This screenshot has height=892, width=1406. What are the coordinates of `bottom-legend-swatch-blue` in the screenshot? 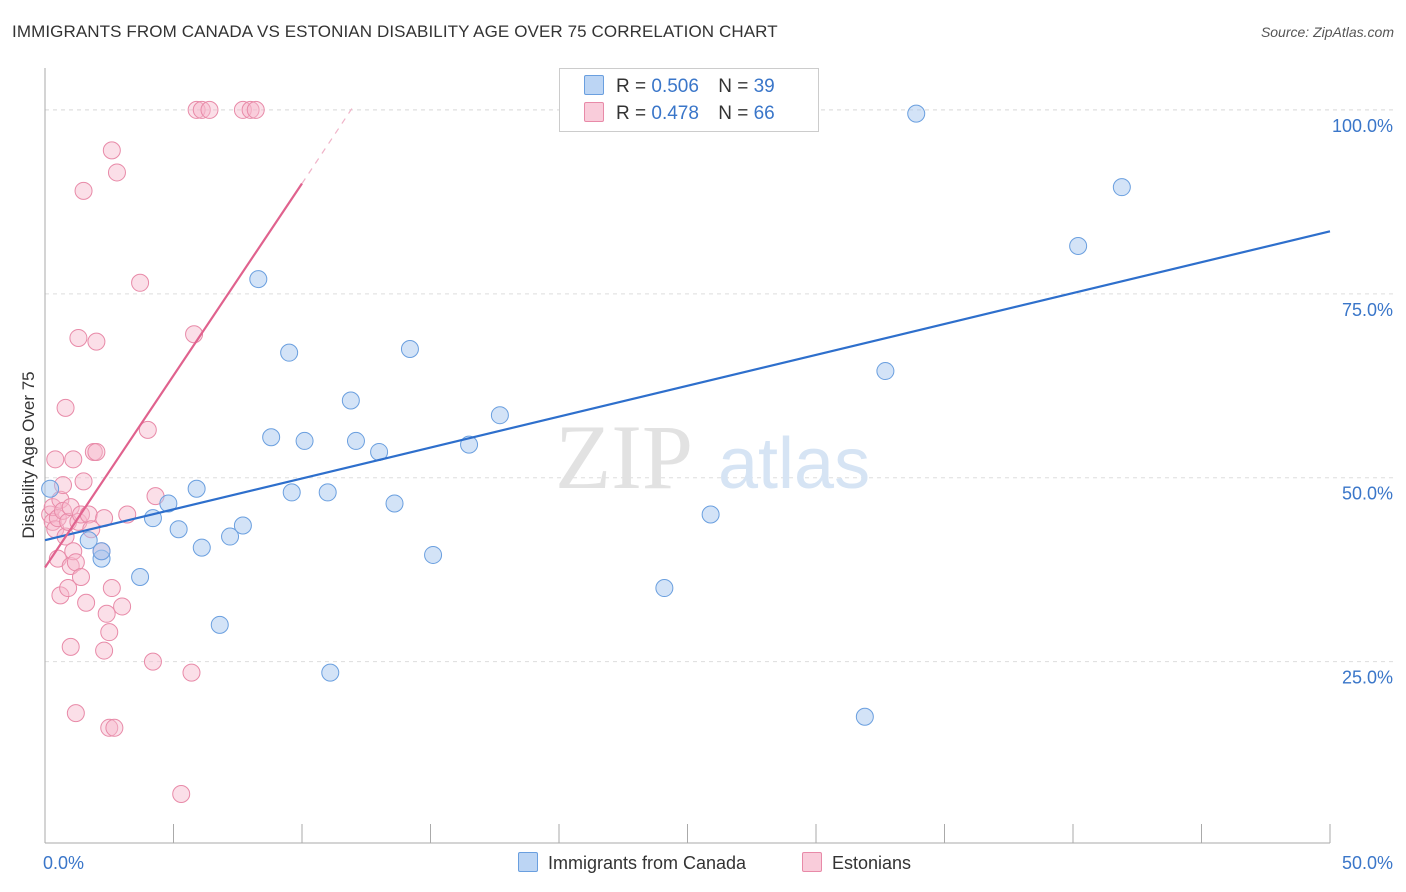 It's located at (528, 862).